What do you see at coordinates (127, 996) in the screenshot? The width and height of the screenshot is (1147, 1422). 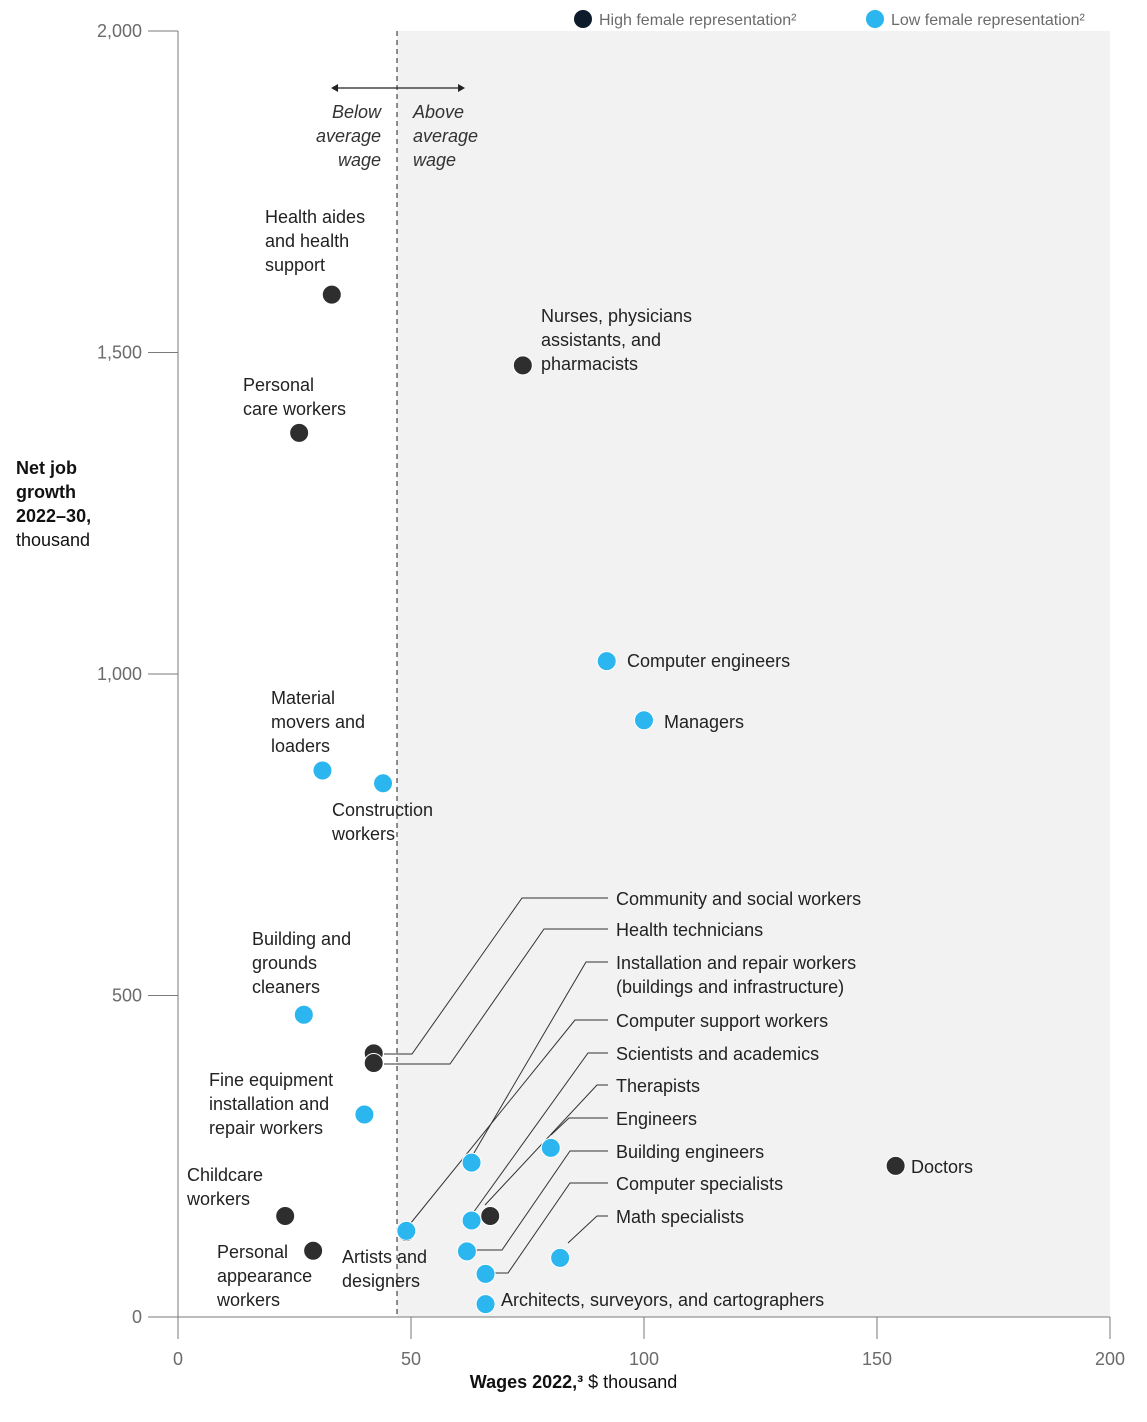 I see `y-tick-label: 500` at bounding box center [127, 996].